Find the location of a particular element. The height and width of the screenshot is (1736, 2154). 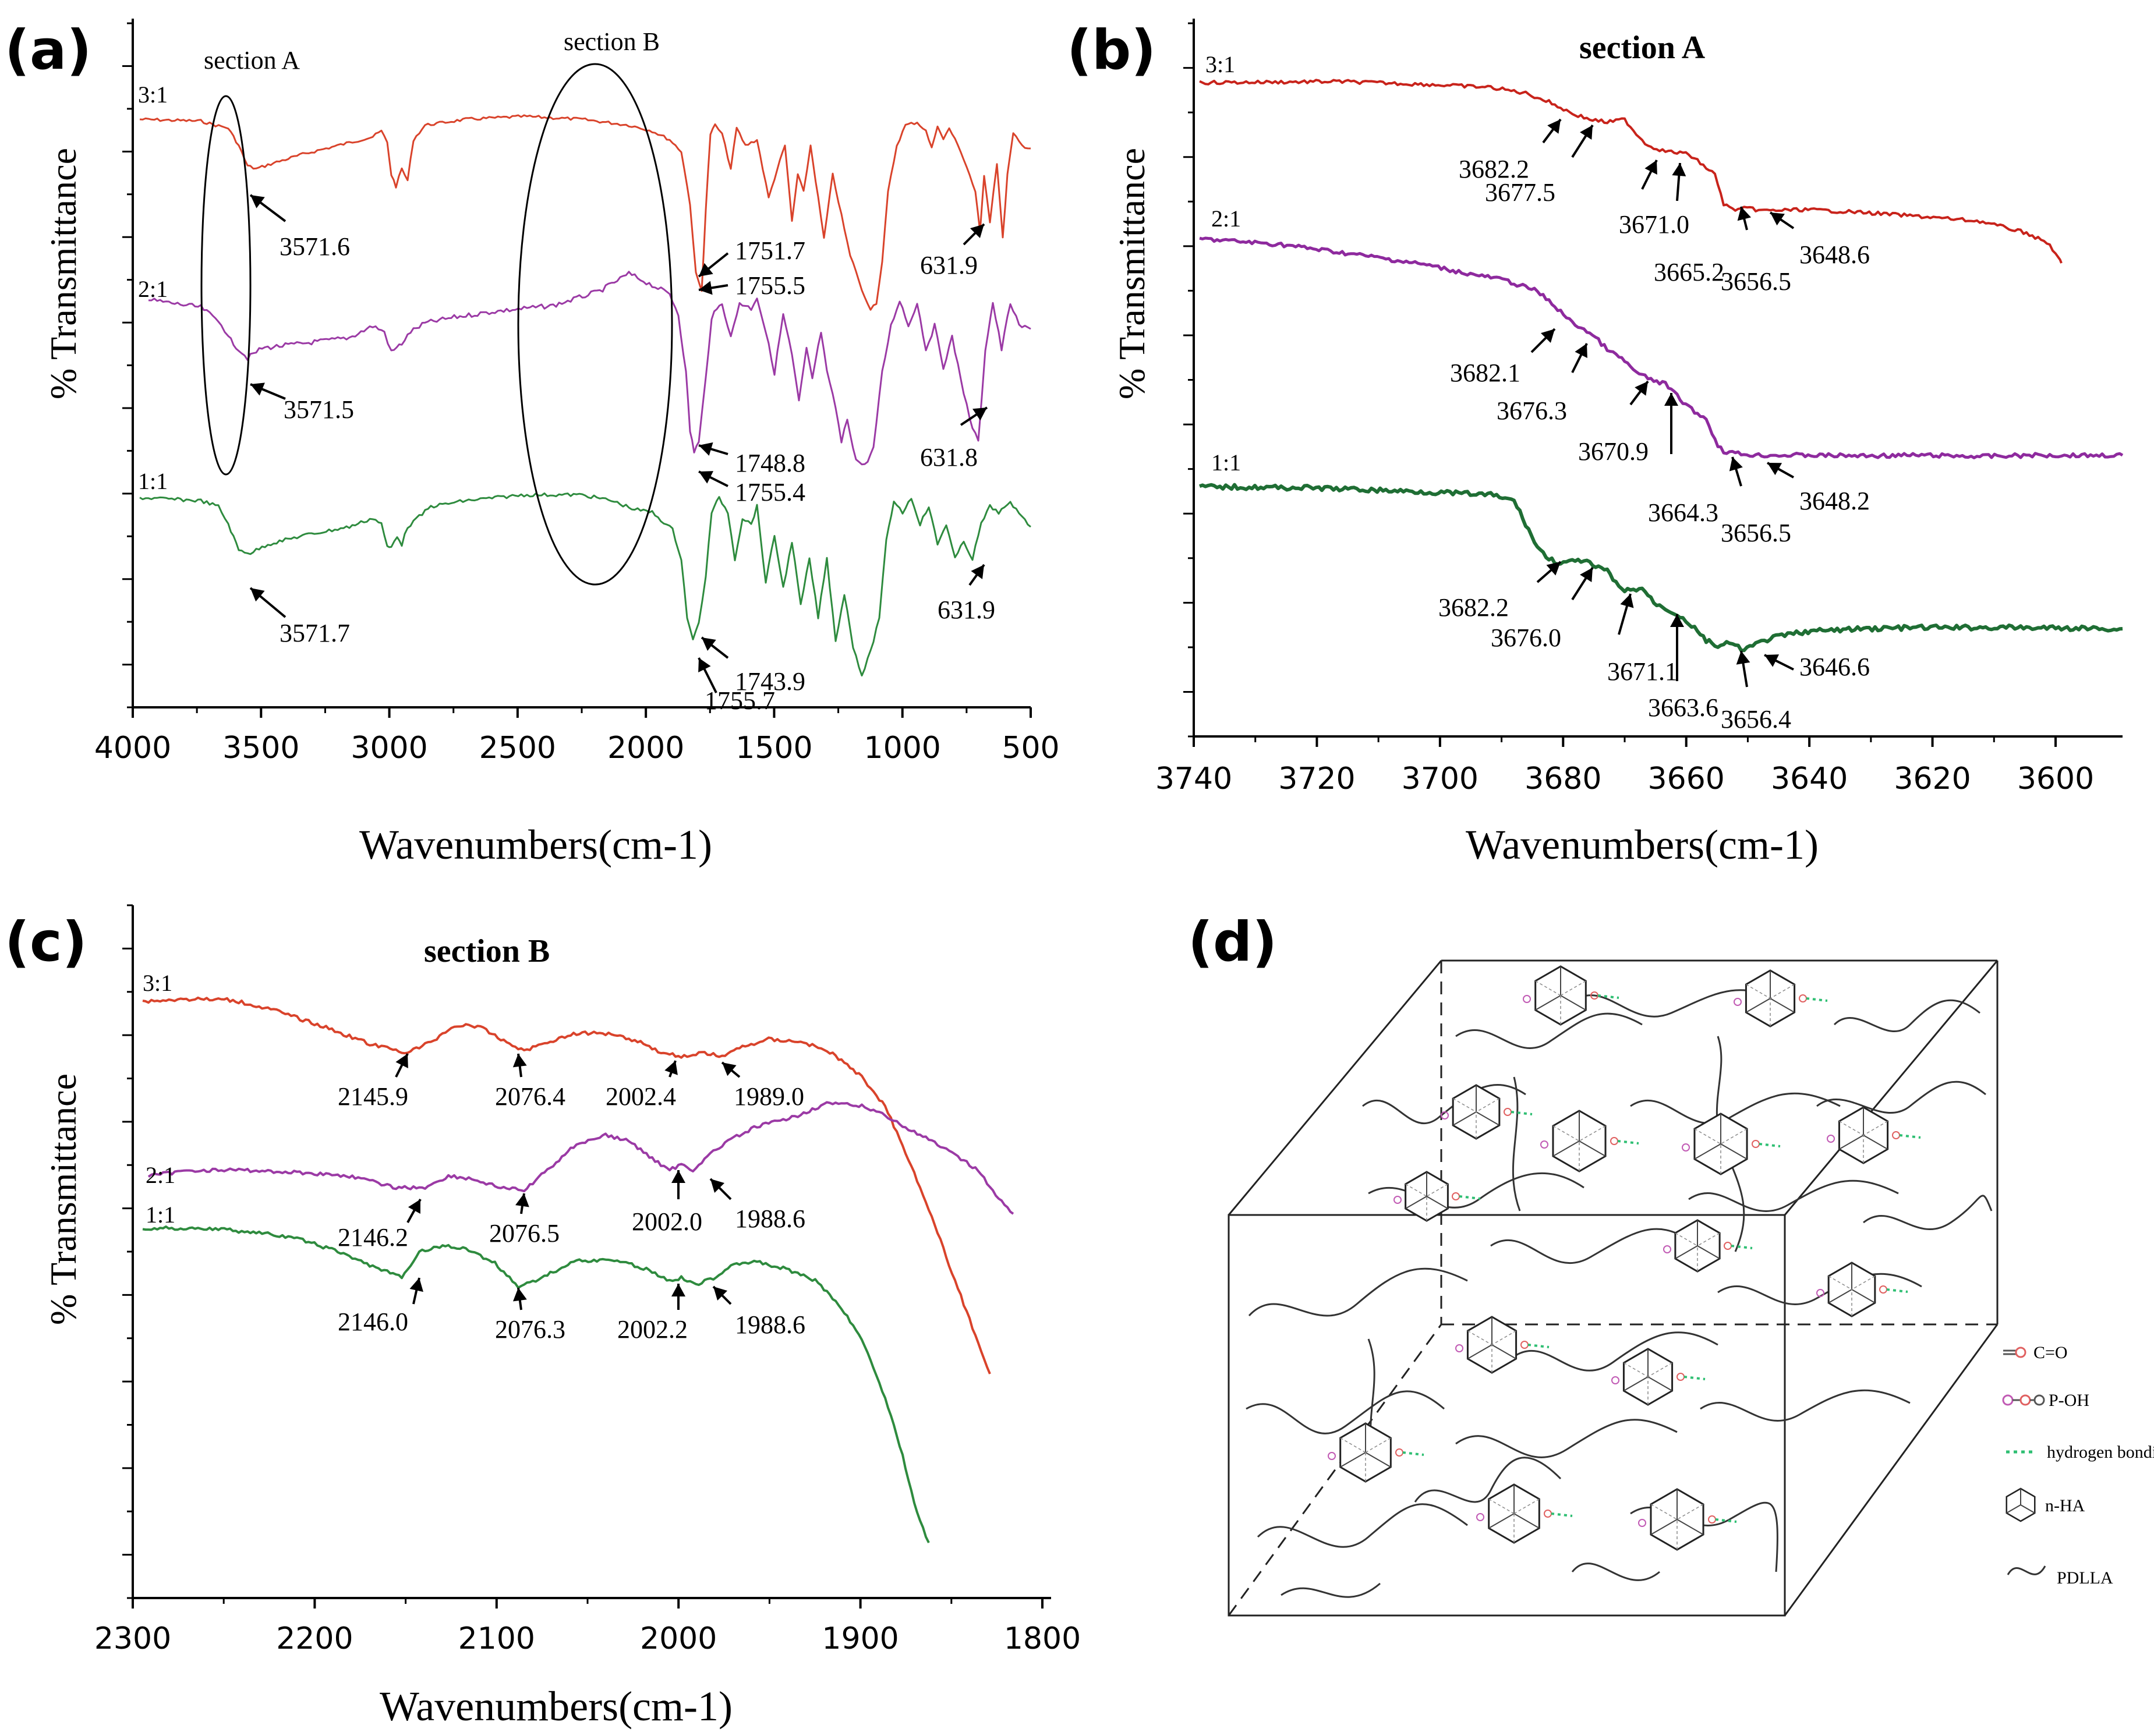

peak-label: 3671.0 is located at coordinates (1654, 224).